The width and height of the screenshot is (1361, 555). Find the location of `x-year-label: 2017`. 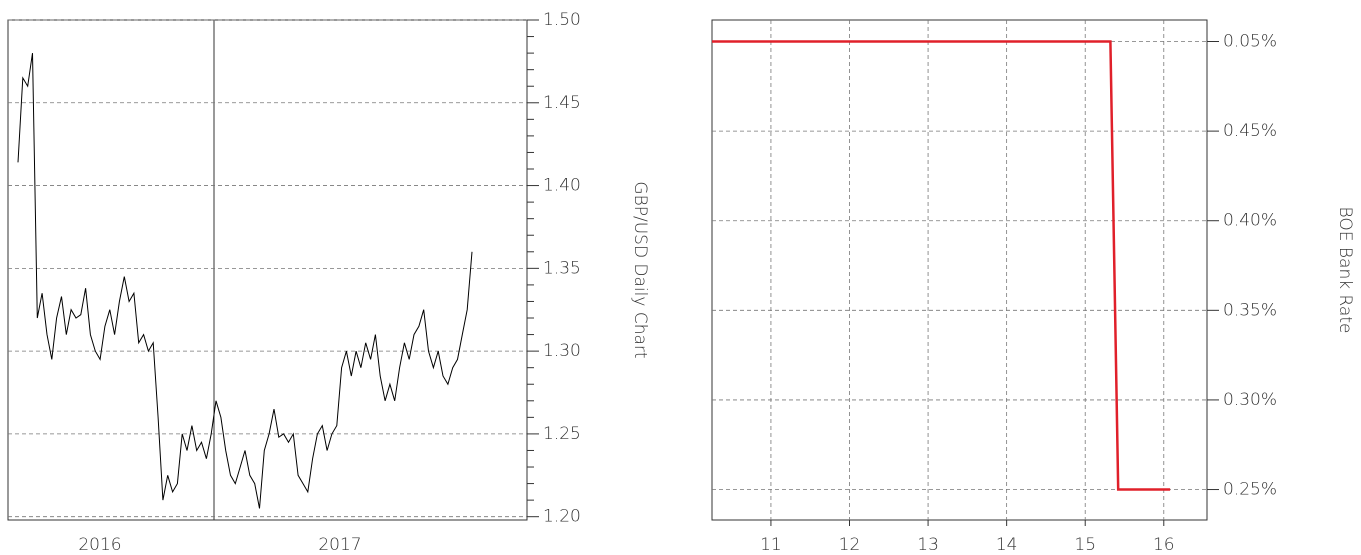

x-year-label: 2017 is located at coordinates (339, 545).